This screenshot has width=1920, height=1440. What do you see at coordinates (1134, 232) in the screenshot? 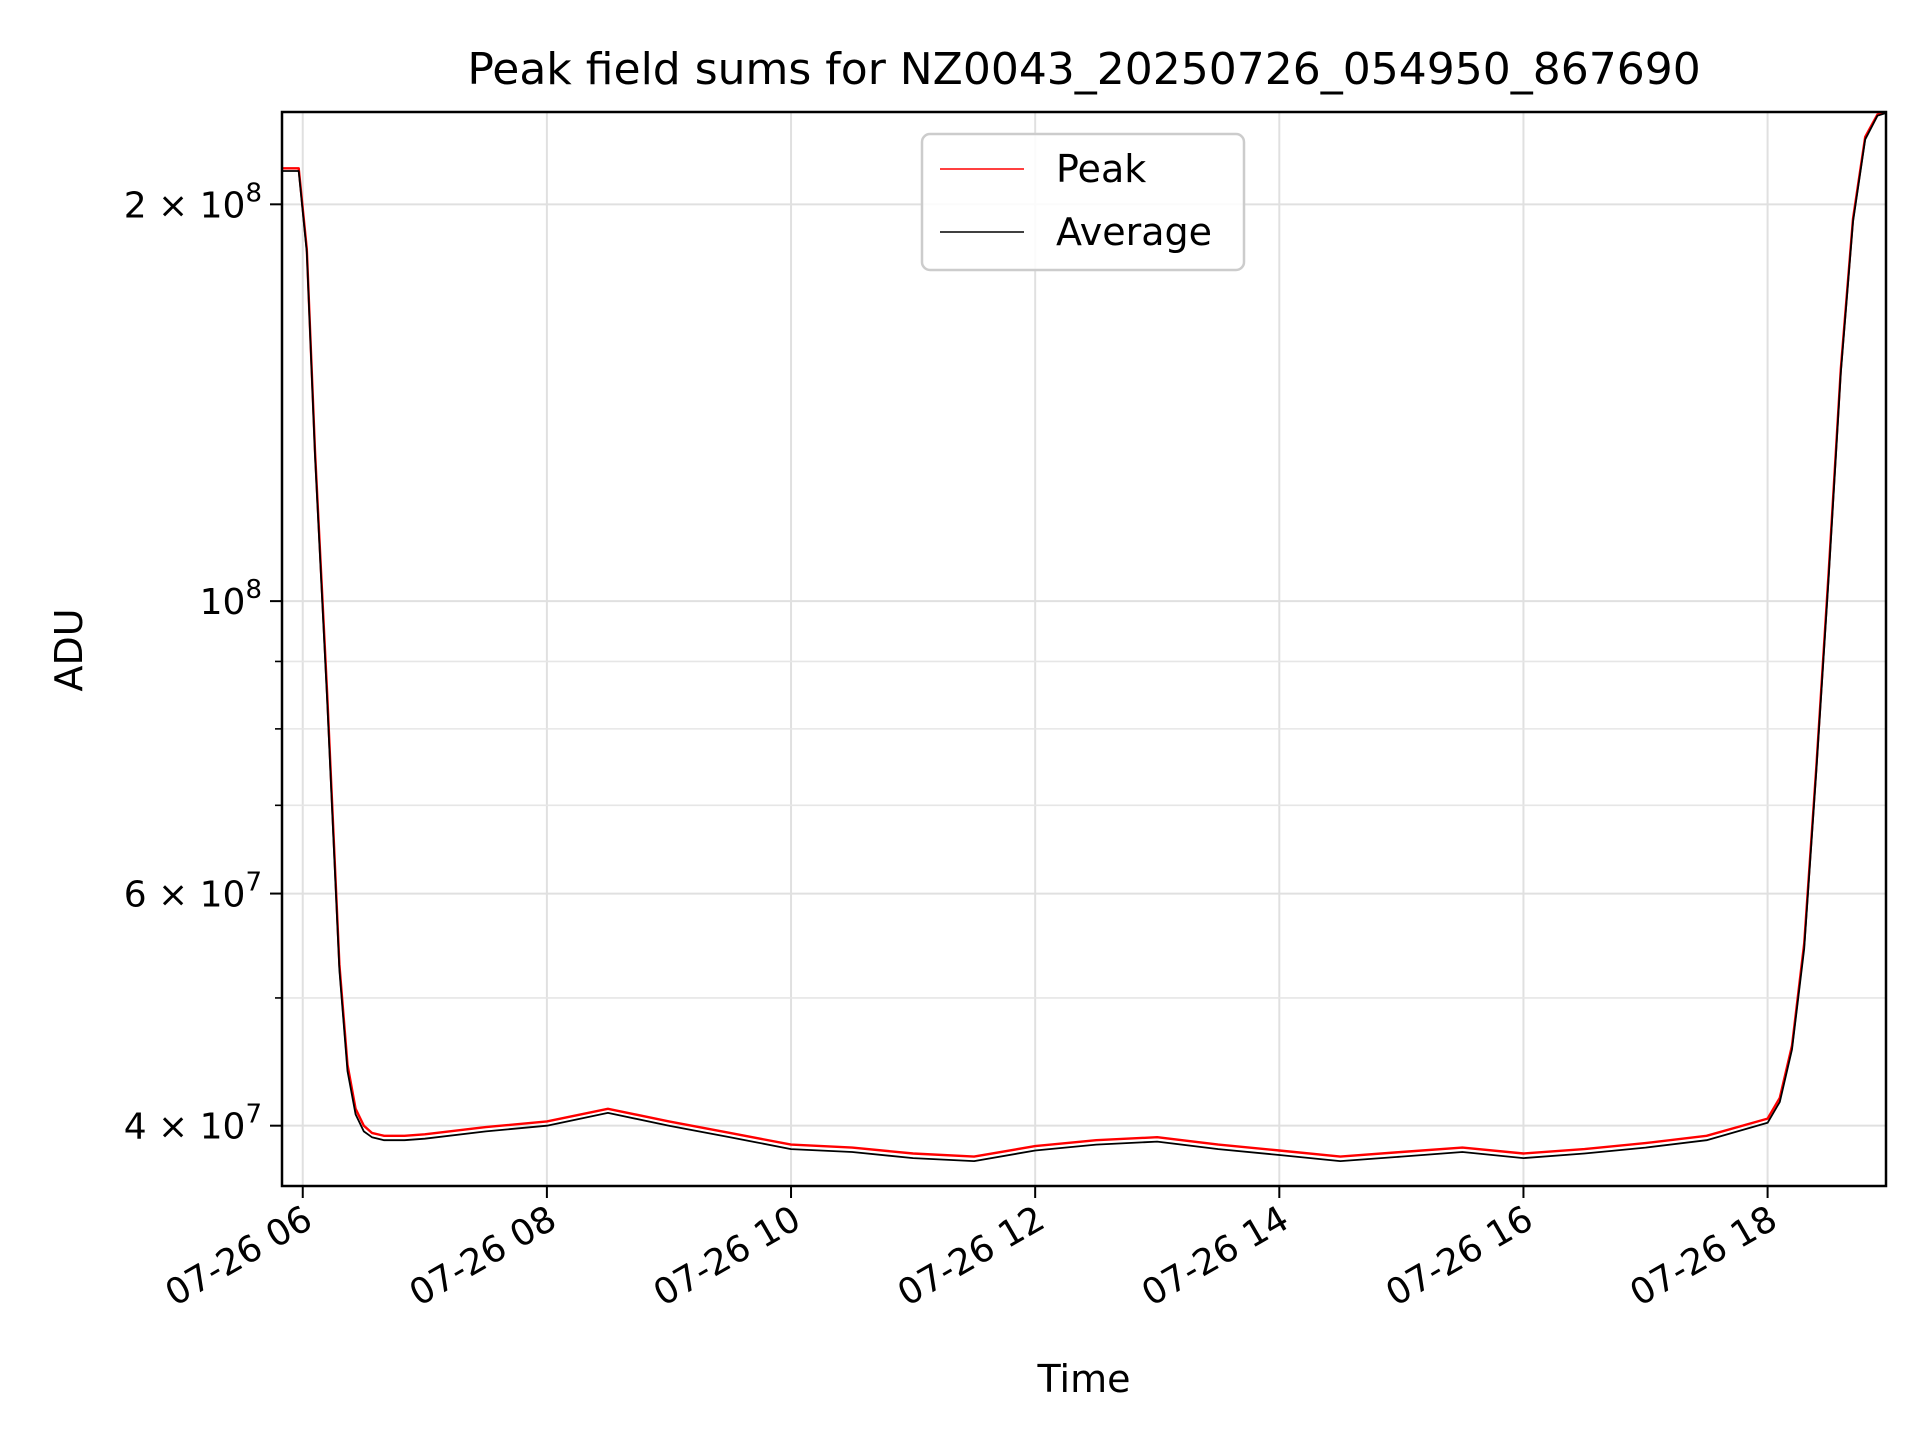
I see `legend-label-average: Average` at bounding box center [1134, 232].